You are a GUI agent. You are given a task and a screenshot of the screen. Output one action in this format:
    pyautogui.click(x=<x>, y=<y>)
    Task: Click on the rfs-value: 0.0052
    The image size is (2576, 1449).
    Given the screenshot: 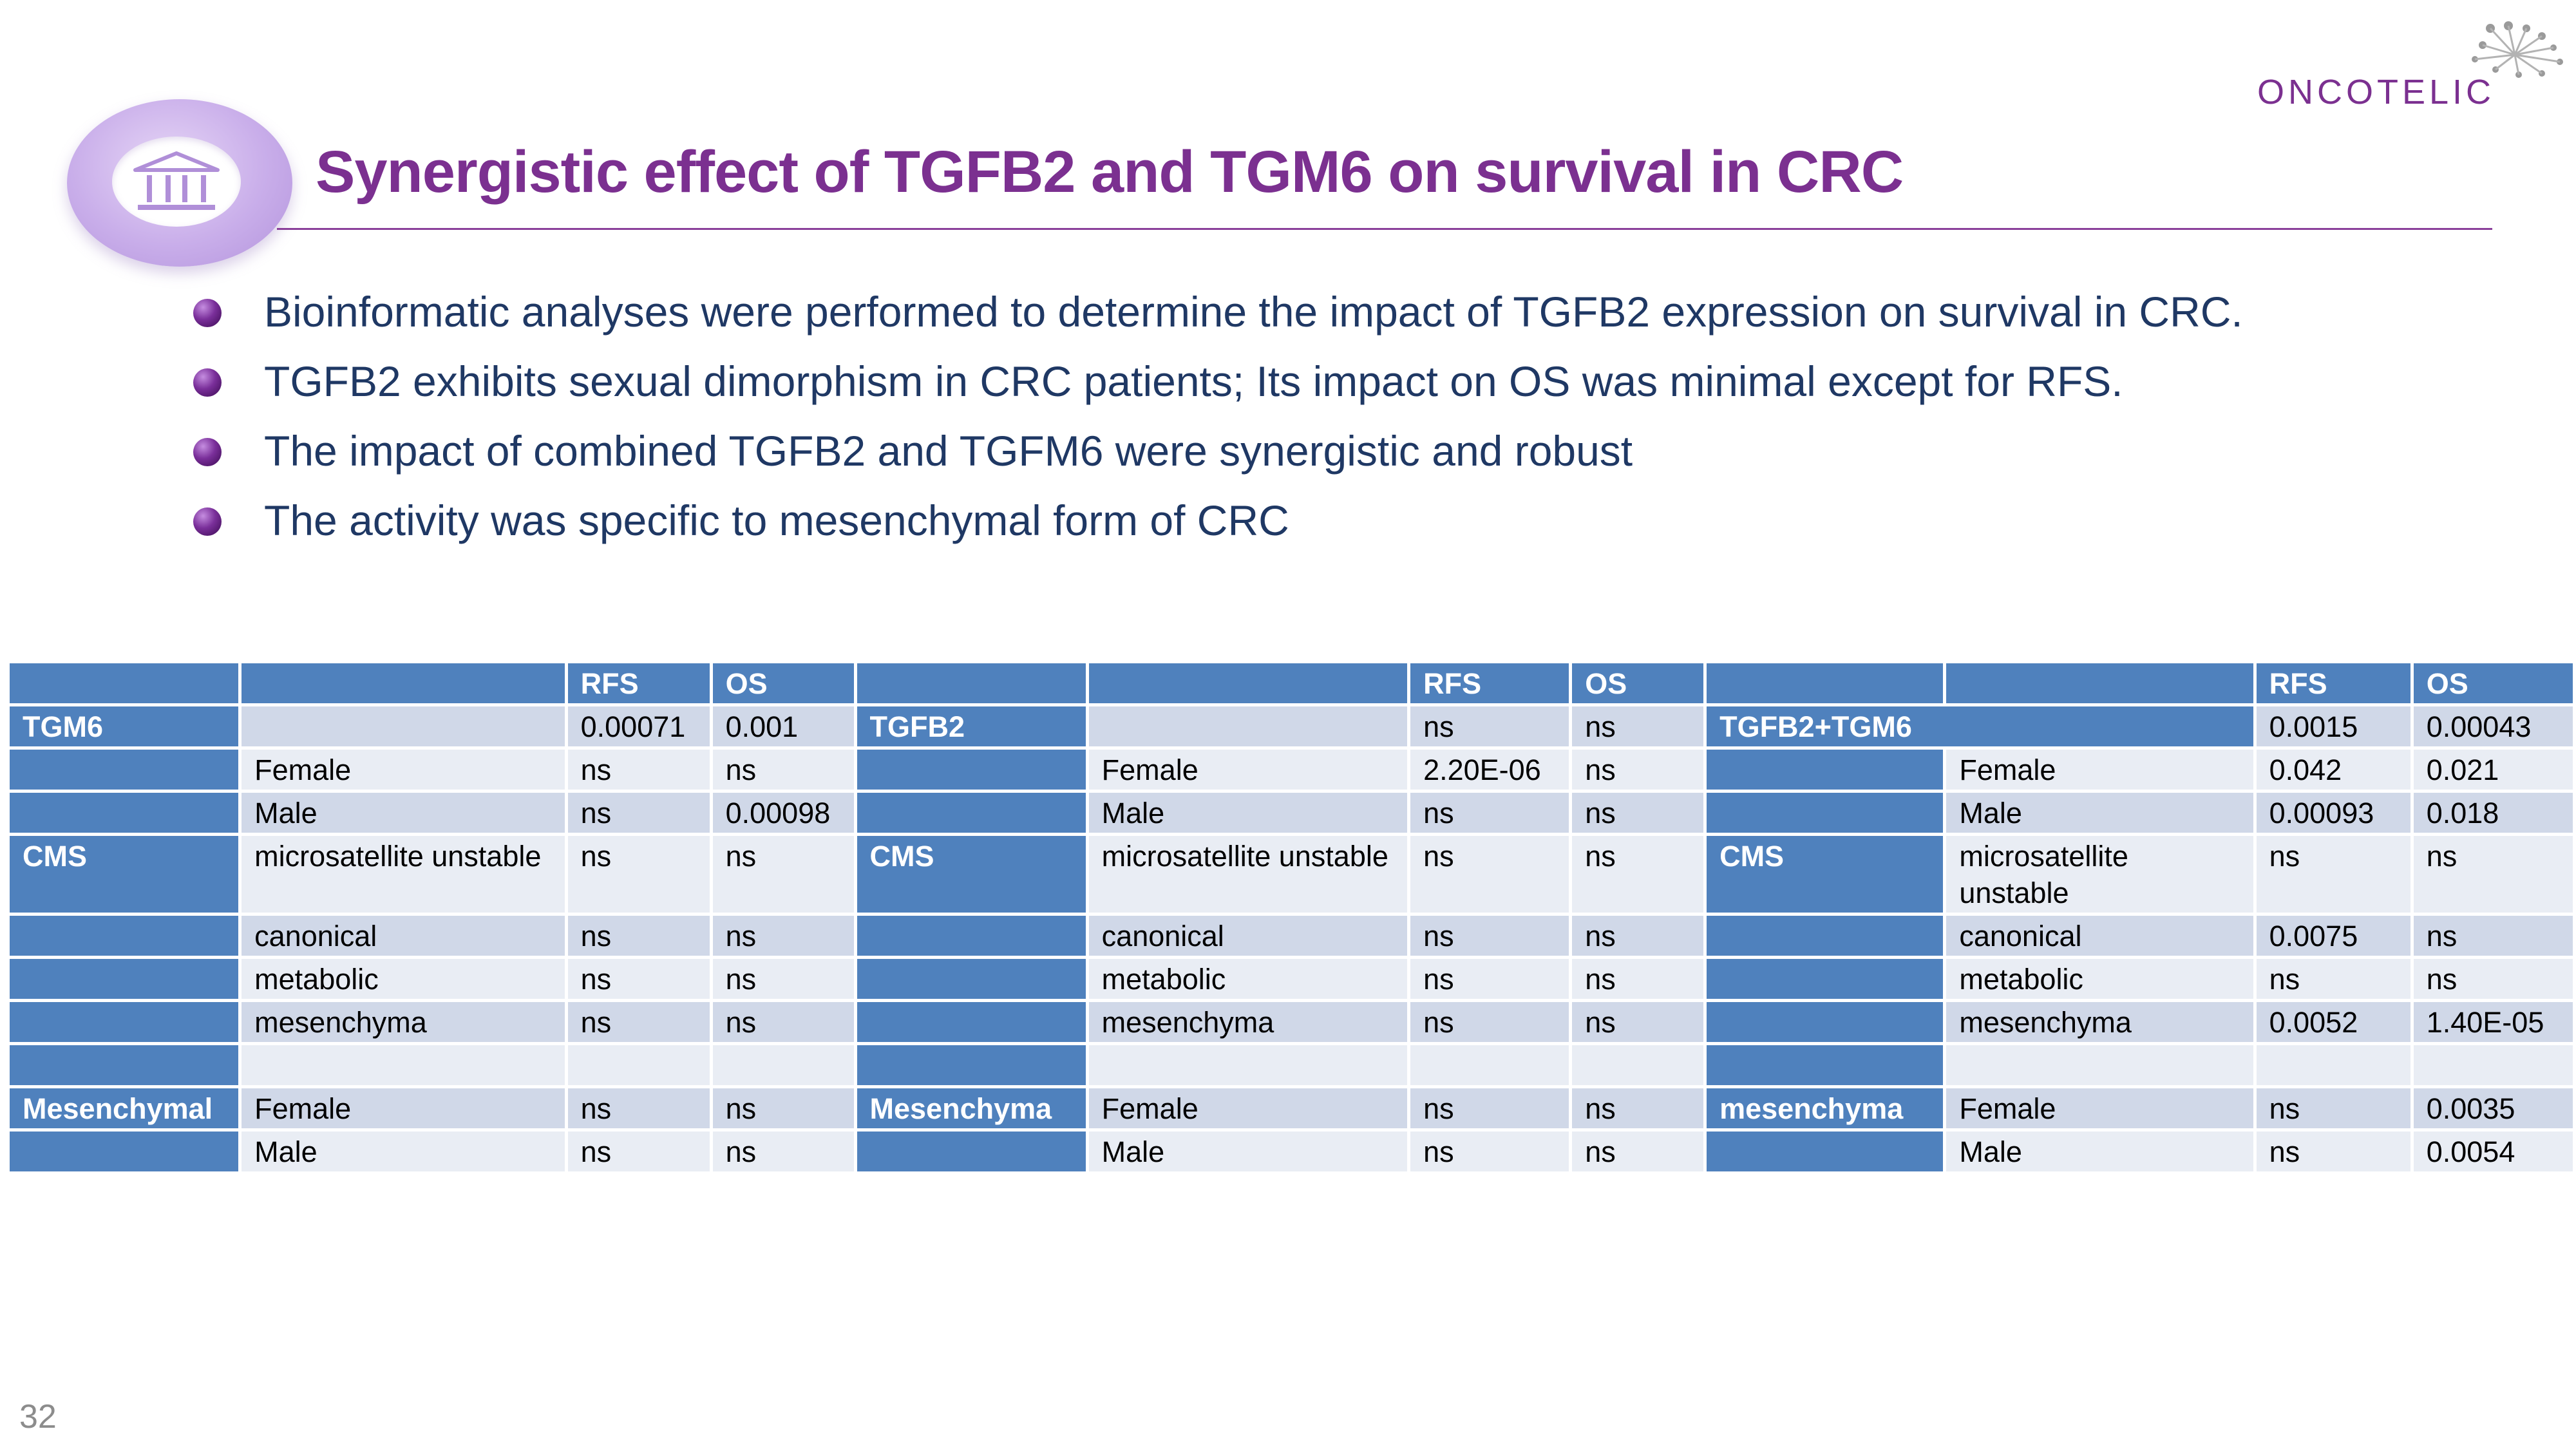 What is the action you would take?
    pyautogui.click(x=2333, y=1022)
    